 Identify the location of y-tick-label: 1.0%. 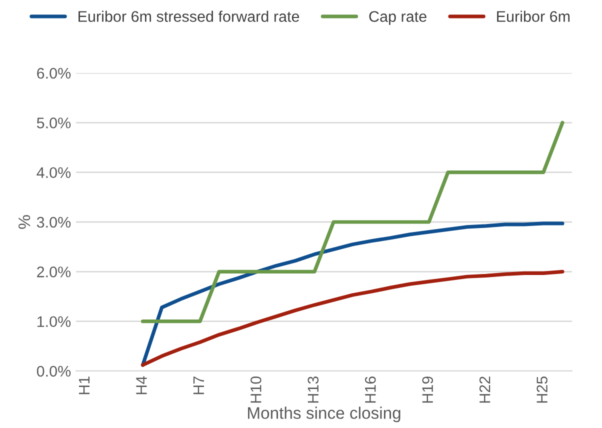
(54, 322).